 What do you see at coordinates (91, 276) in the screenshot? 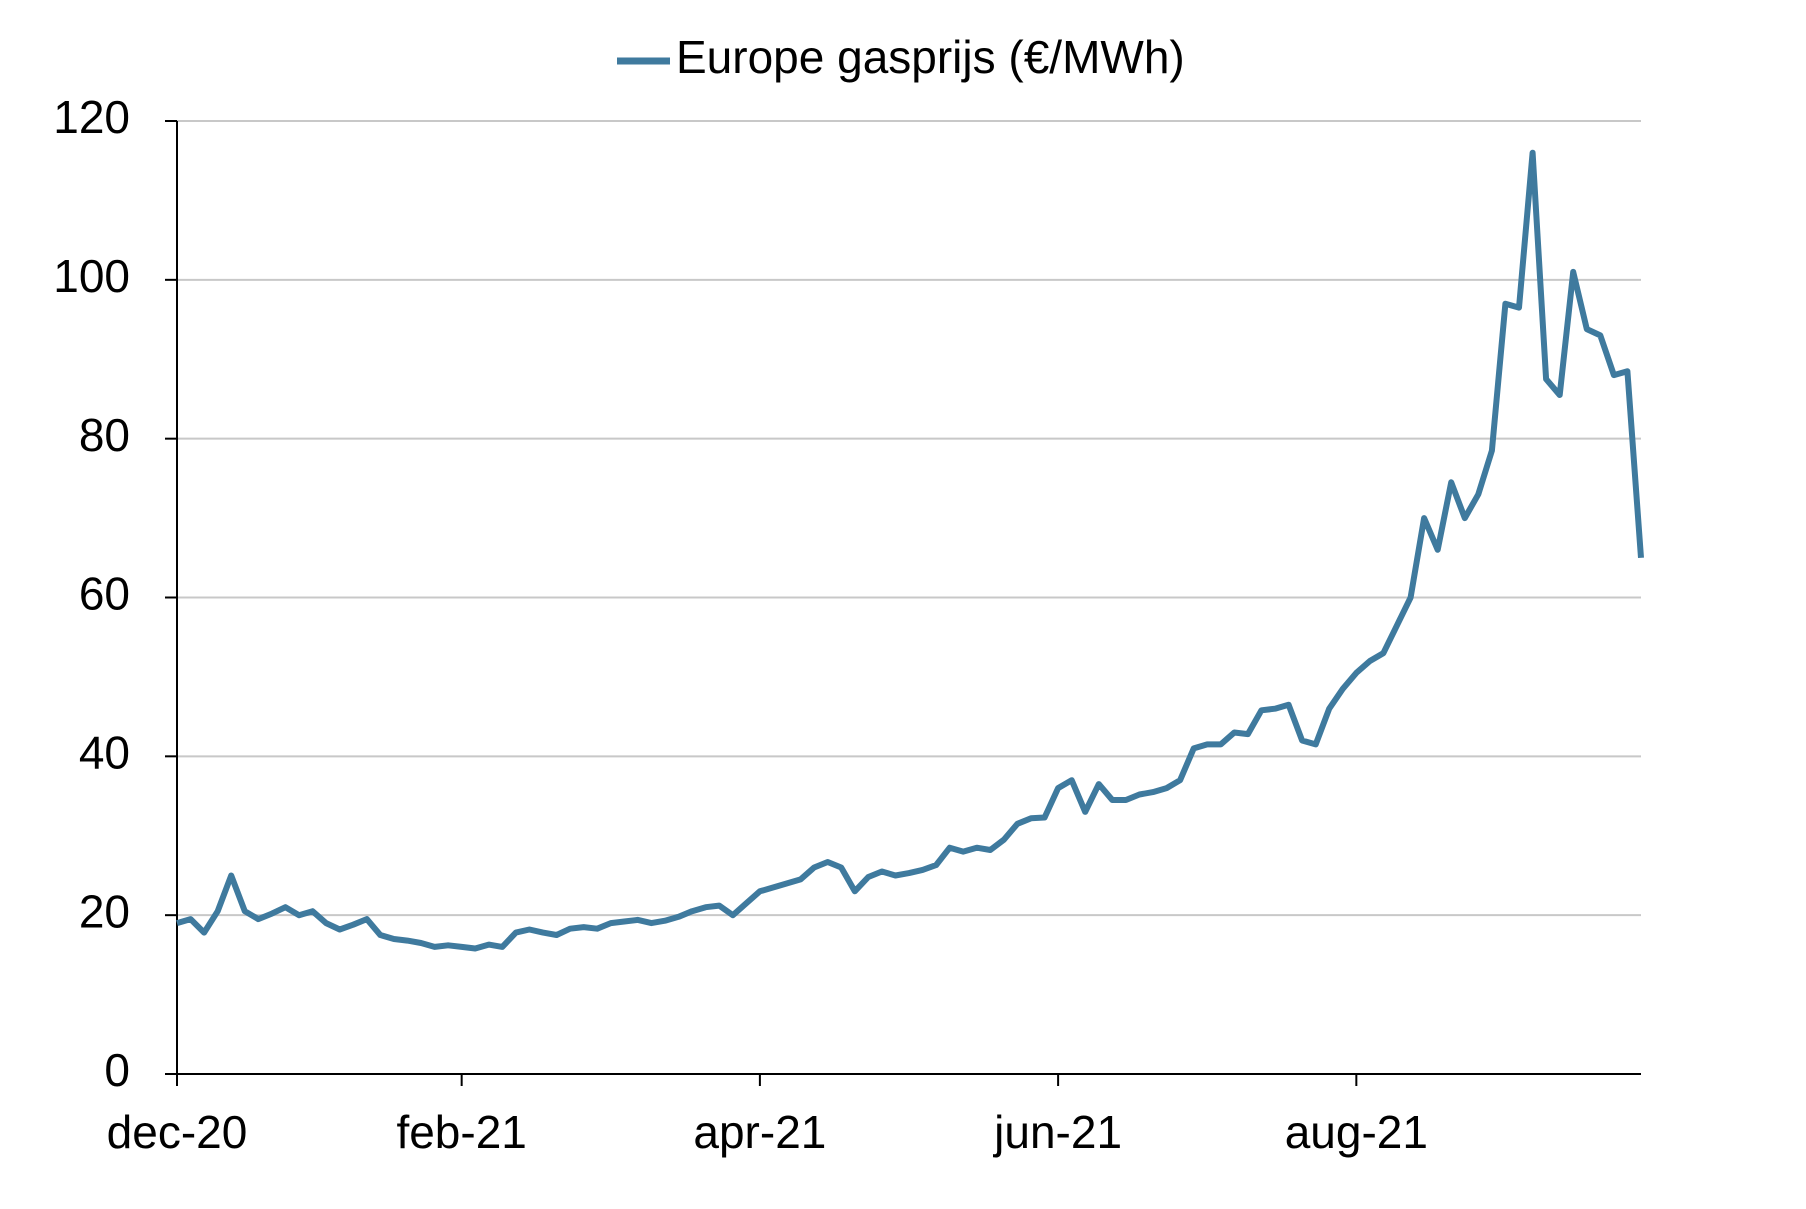
I see `y-tick-label: 100` at bounding box center [91, 276].